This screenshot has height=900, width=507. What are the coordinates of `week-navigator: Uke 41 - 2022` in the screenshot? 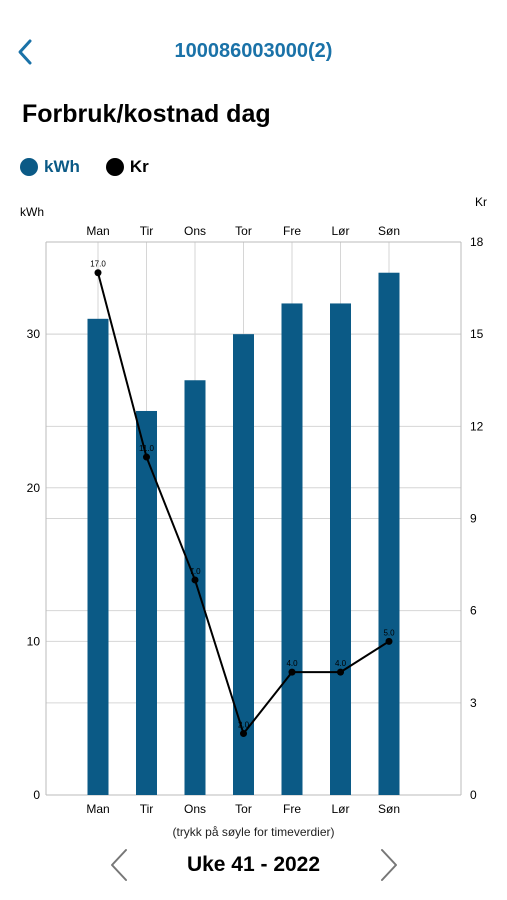 It's located at (253, 865).